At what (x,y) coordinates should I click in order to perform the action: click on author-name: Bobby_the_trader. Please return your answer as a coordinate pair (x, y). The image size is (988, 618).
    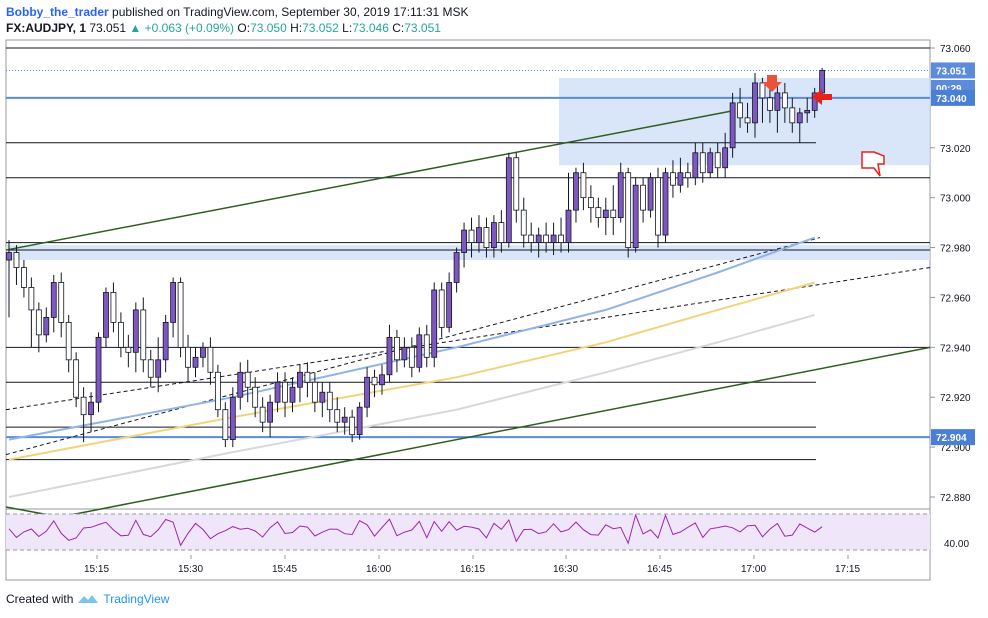
    Looking at the image, I should click on (57, 12).